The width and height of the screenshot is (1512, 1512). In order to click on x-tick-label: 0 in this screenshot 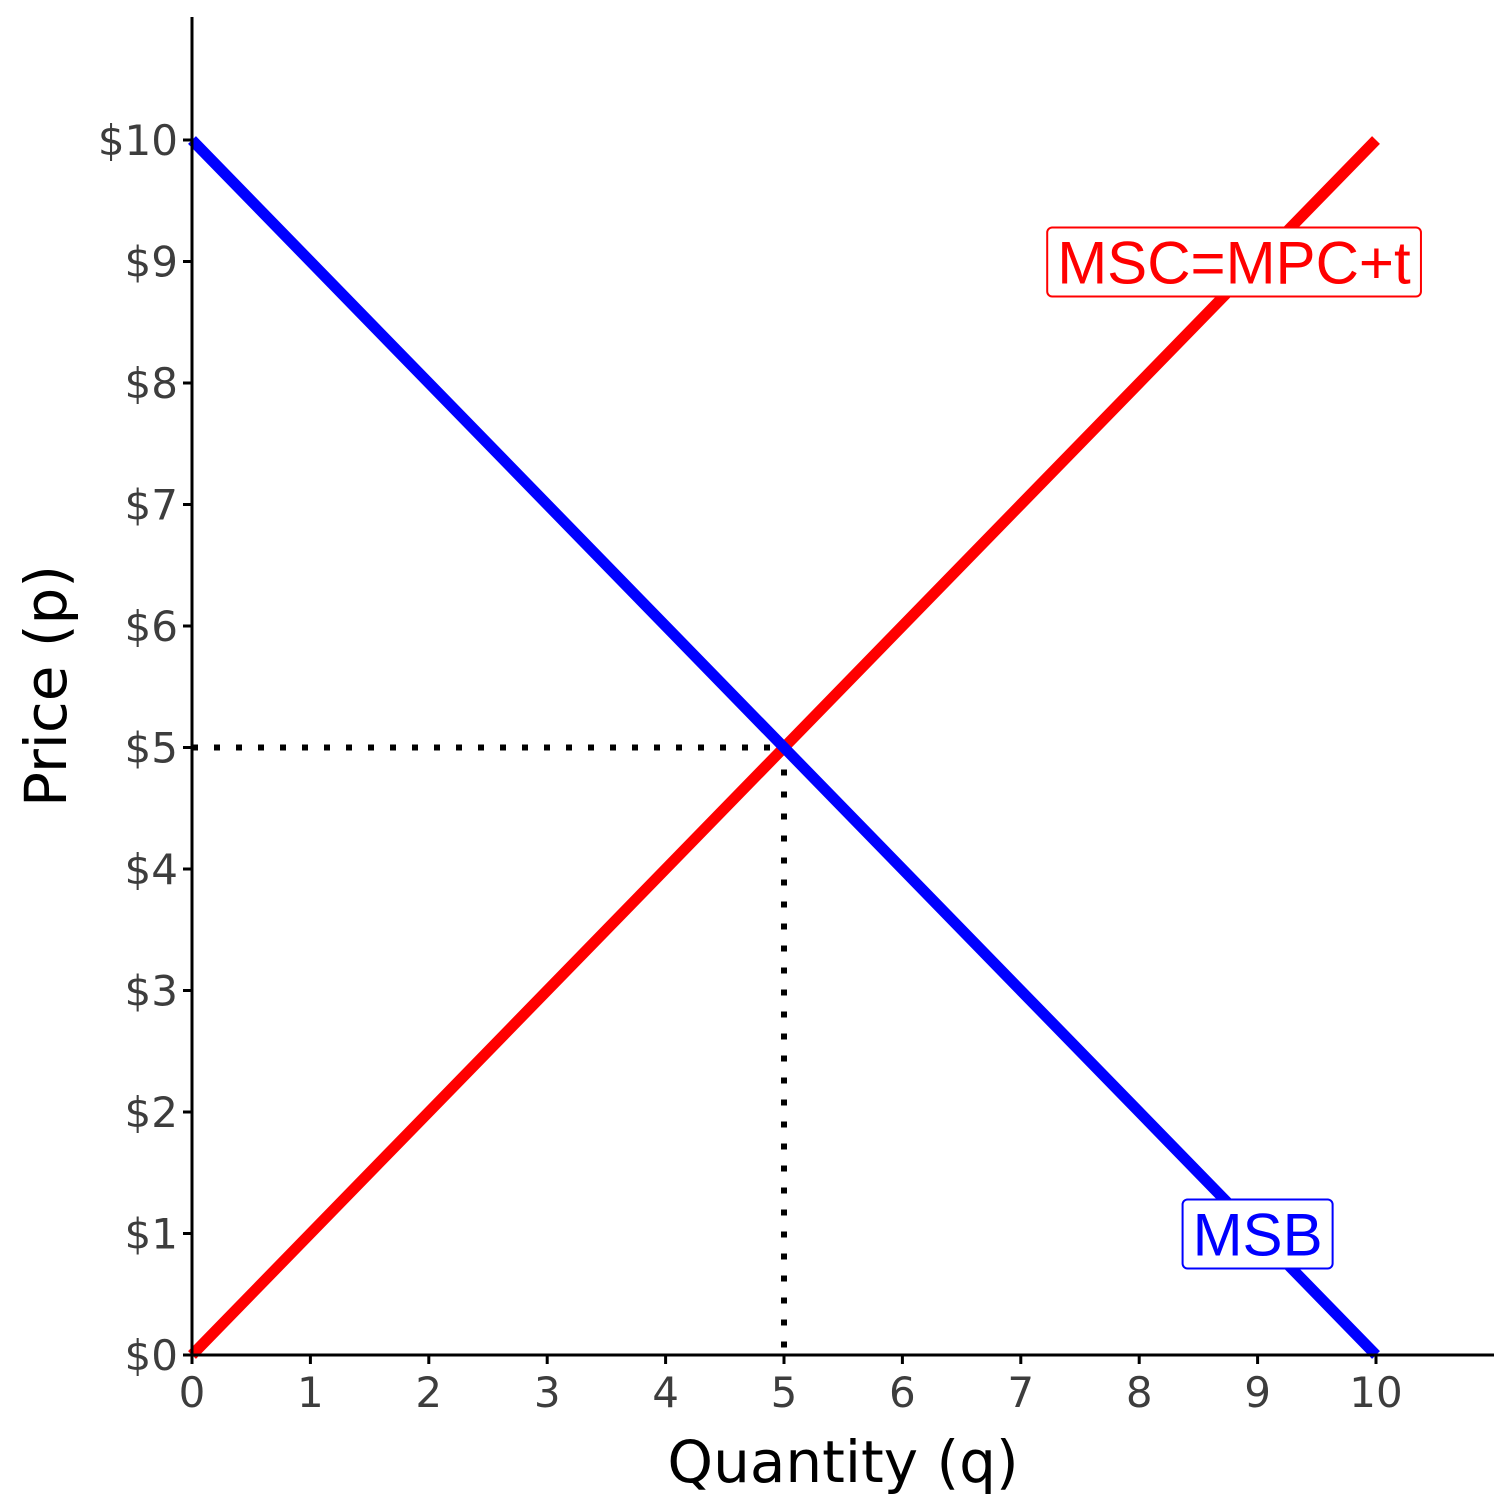, I will do `click(192, 1392)`.